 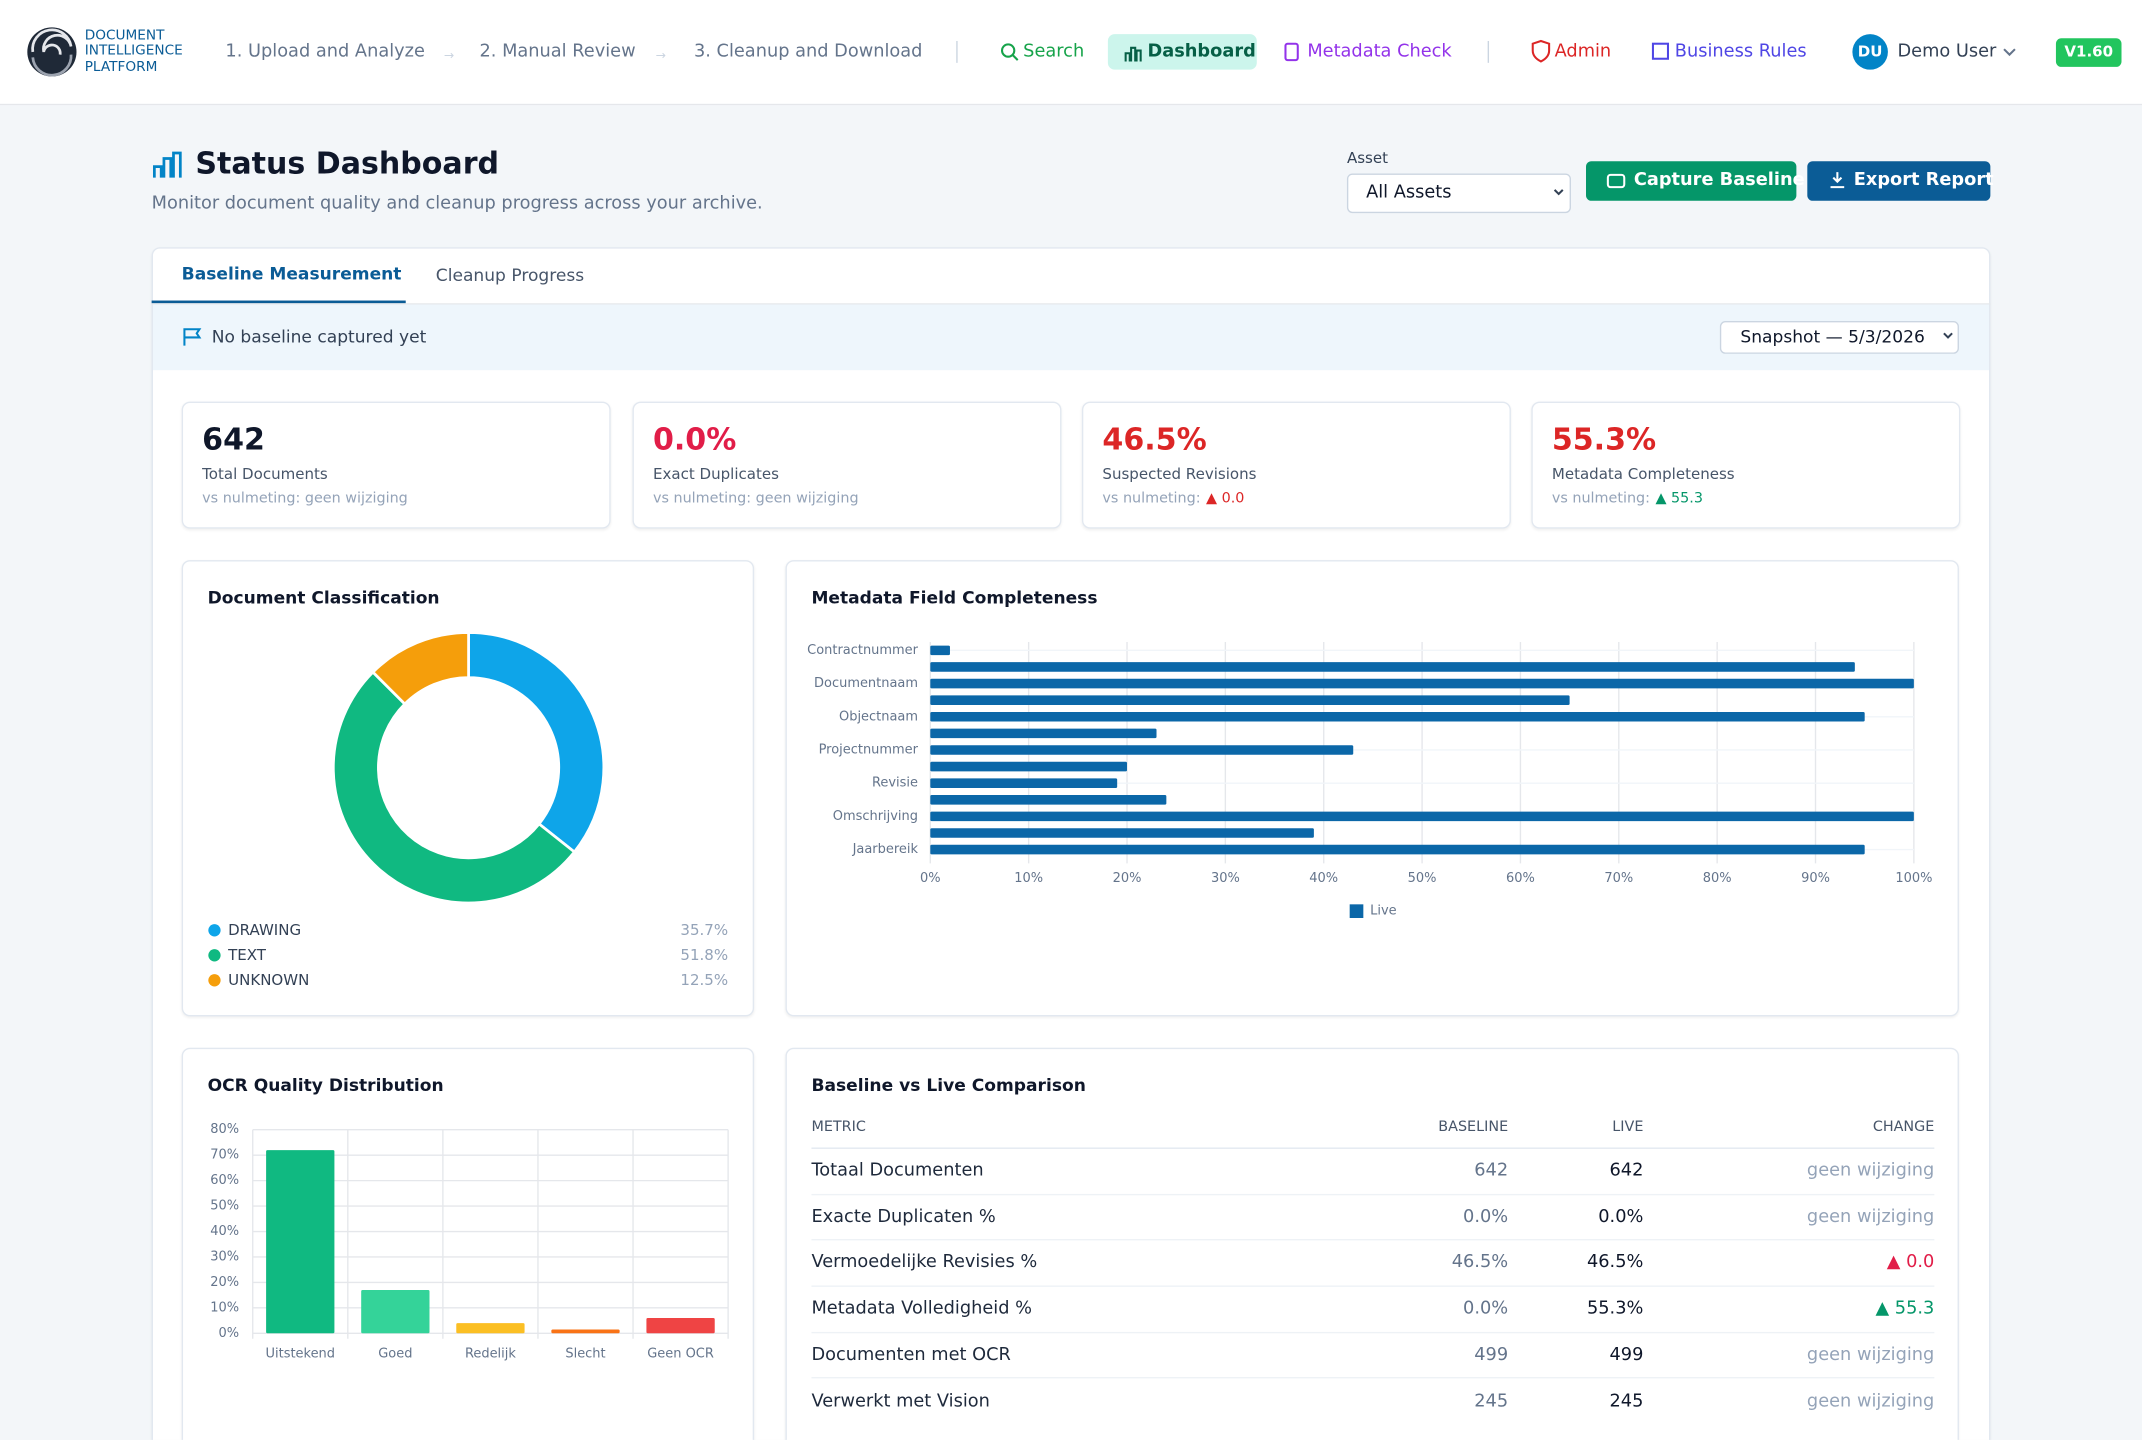 I want to click on legend-label: DRAWING, so click(x=264, y=930).